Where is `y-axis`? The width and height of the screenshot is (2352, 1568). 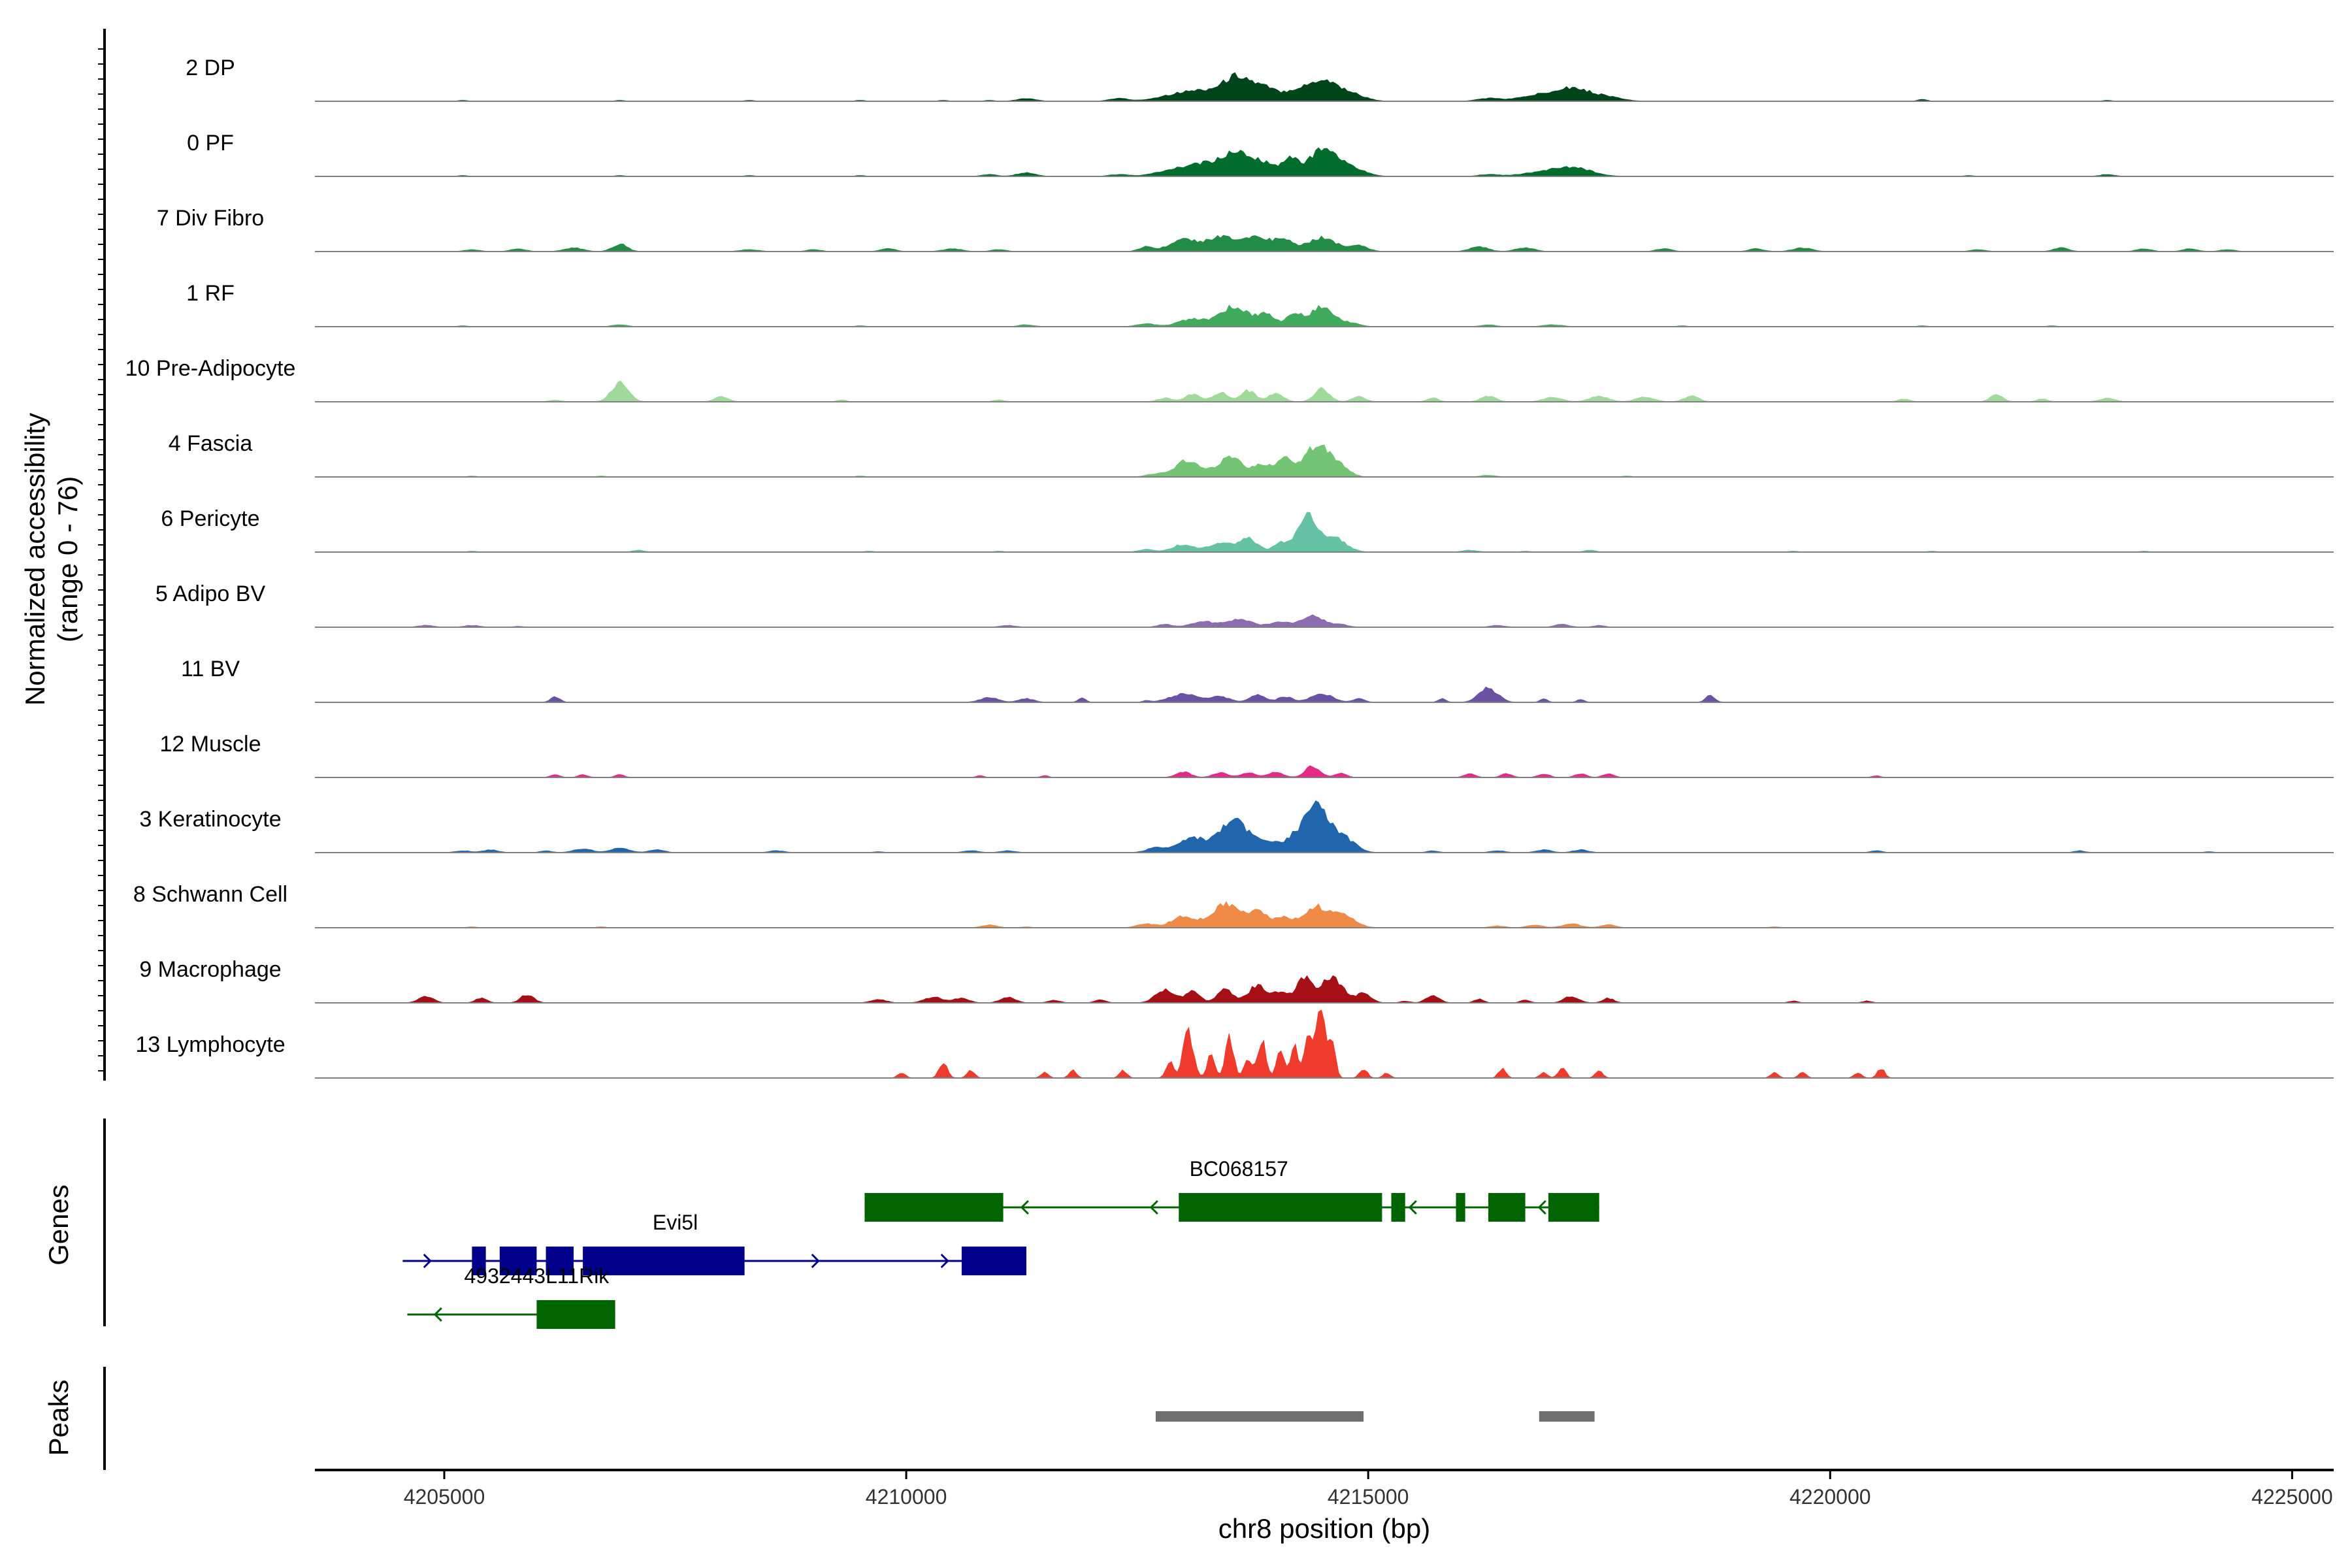 y-axis is located at coordinates (102, 555).